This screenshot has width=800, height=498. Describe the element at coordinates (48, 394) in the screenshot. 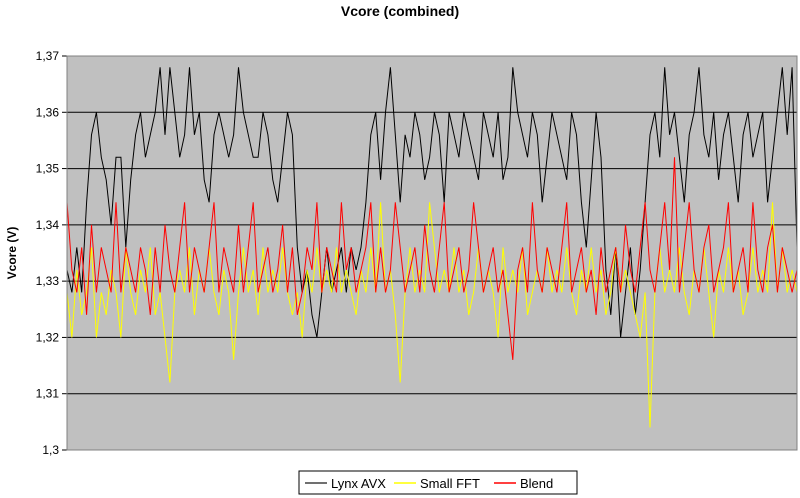

I see `y-tick-label: 1,31` at that location.